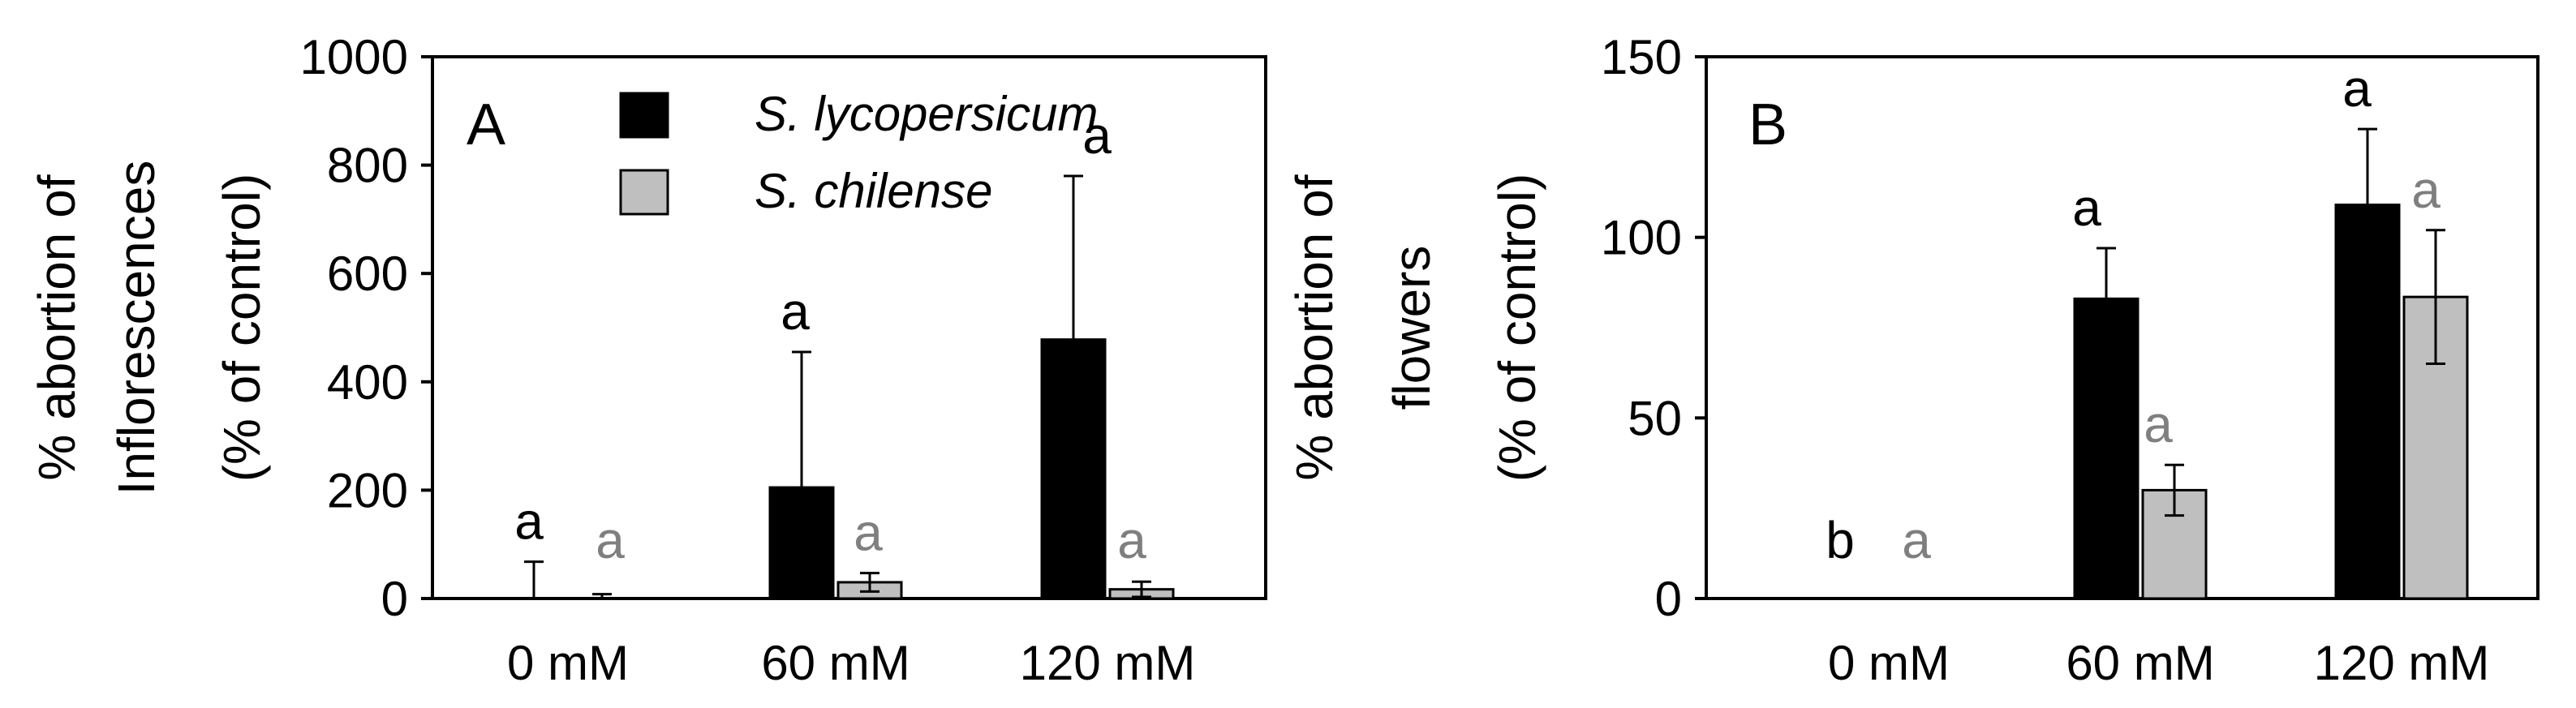 The image size is (2576, 708). What do you see at coordinates (1412, 328) in the screenshot?
I see `y-axis-label-line: flowers` at bounding box center [1412, 328].